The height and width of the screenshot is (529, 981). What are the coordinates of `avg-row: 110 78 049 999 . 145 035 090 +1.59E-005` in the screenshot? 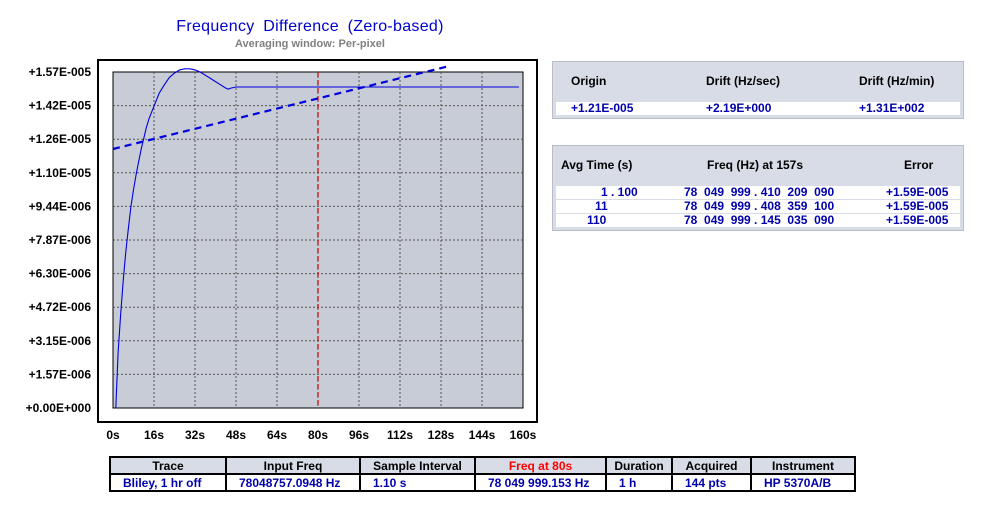 It's located at (758, 220).